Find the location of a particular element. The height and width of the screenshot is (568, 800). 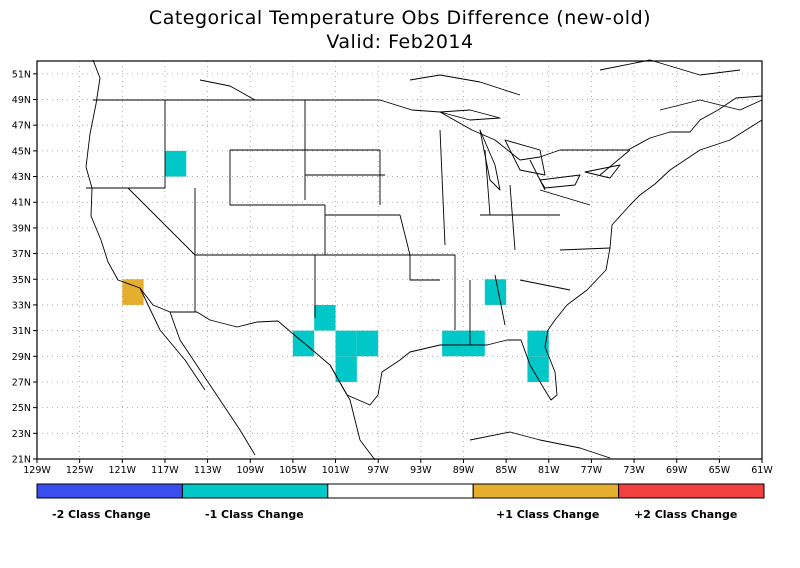

lat-label: 33N is located at coordinates (21, 305).